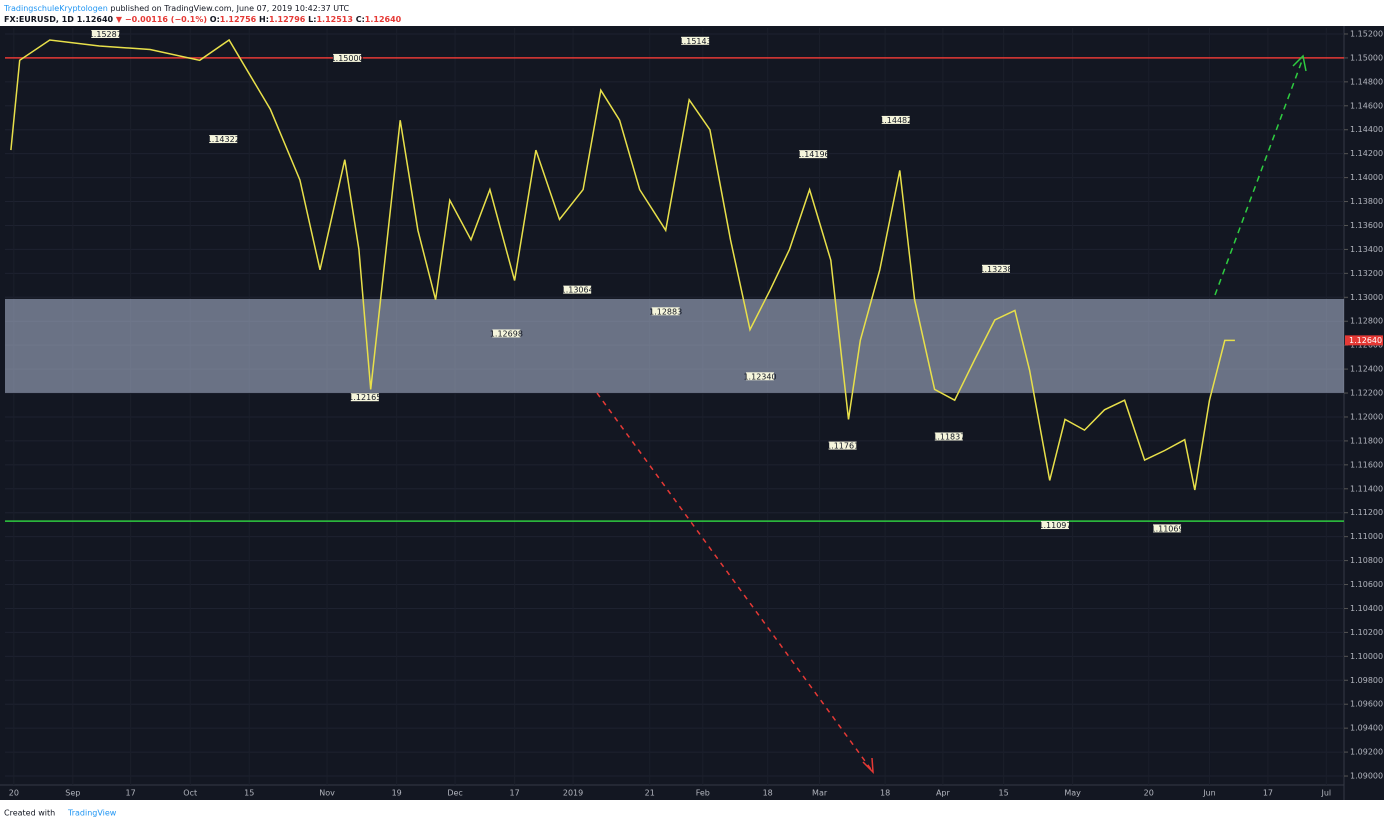  Describe the element at coordinates (1366, 249) in the screenshot. I see `y-tick-label: 1.13400` at that location.